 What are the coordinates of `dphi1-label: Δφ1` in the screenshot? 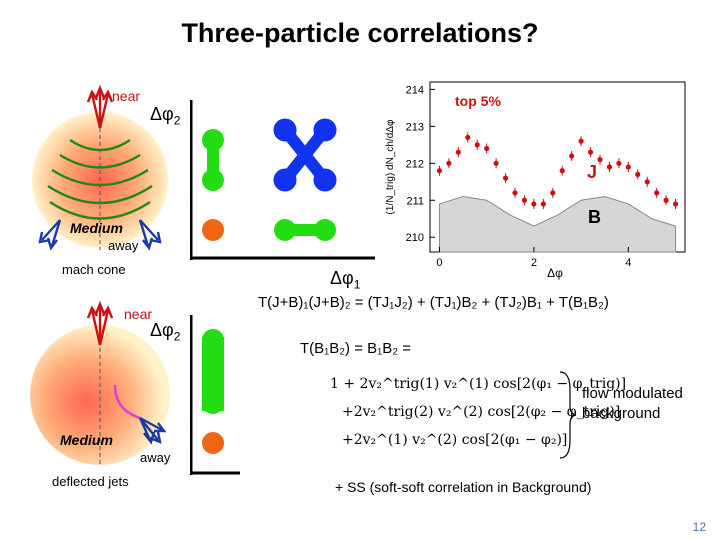 It's located at (345, 280).